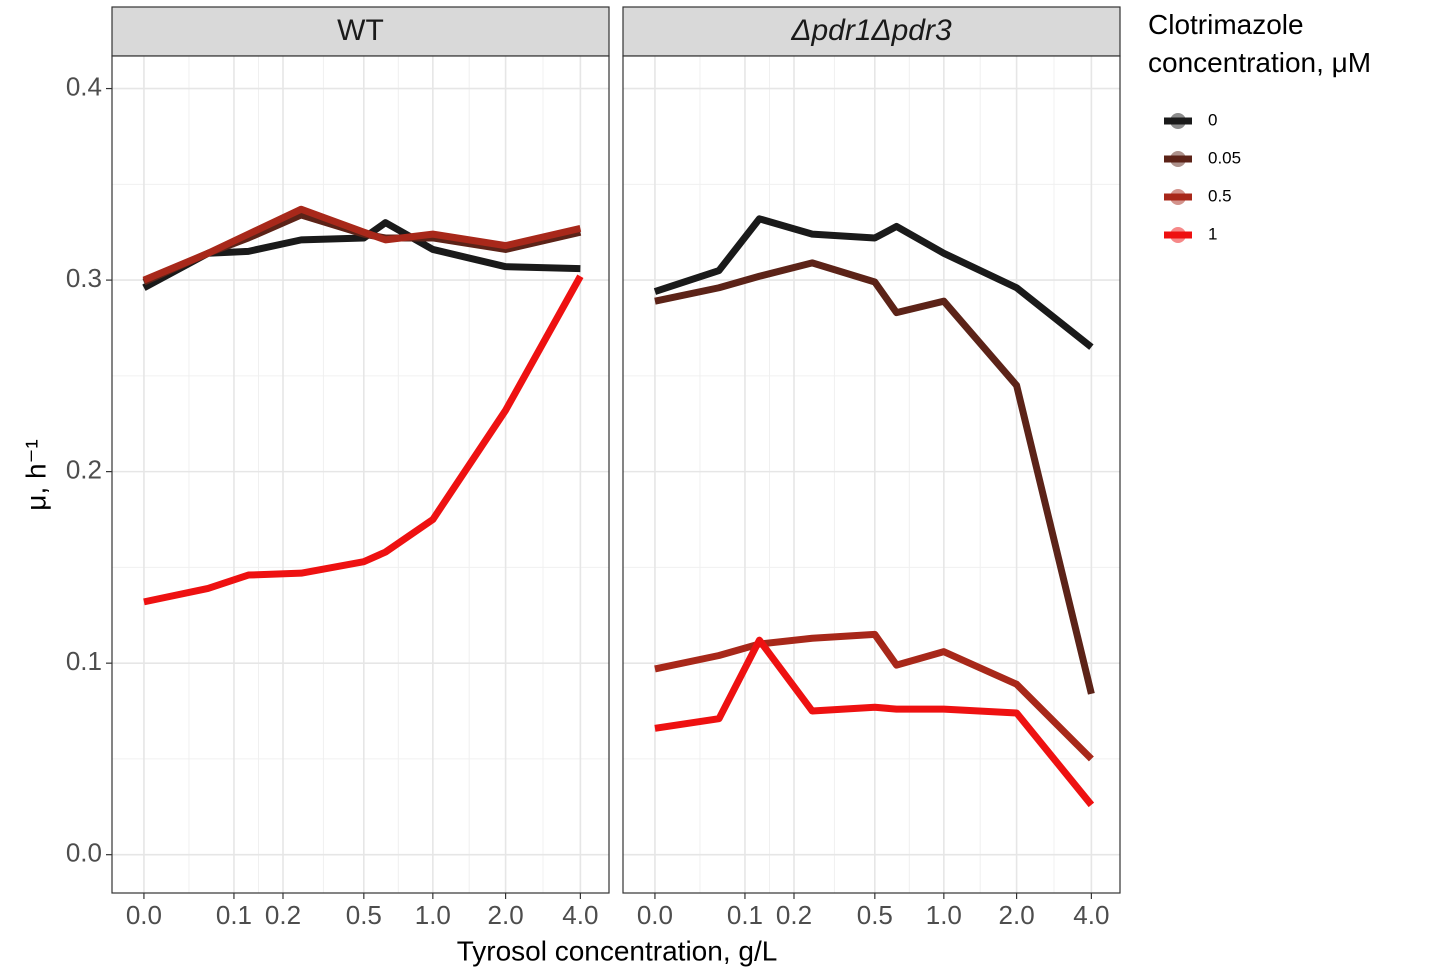 The height and width of the screenshot is (976, 1429). What do you see at coordinates (84, 853) in the screenshot?
I see `y-tick-label: 0.0` at bounding box center [84, 853].